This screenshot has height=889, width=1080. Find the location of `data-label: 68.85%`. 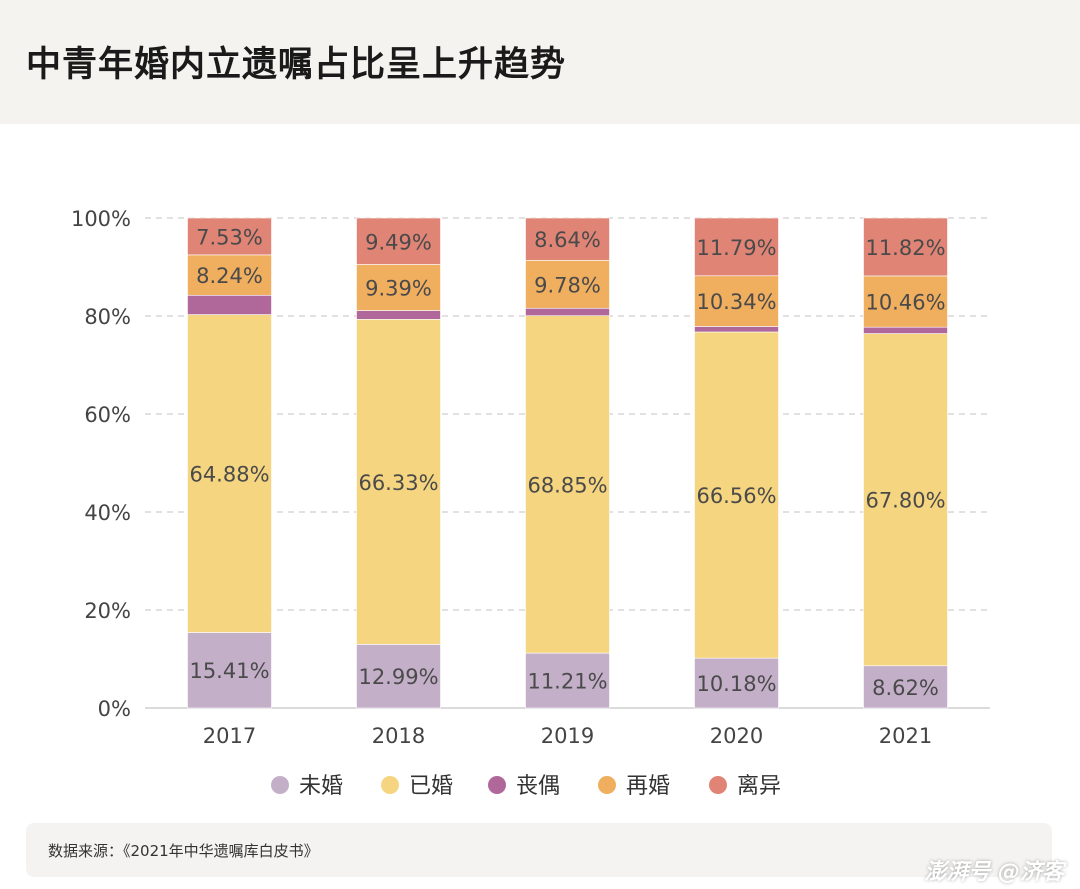

data-label: 68.85% is located at coordinates (567, 485).